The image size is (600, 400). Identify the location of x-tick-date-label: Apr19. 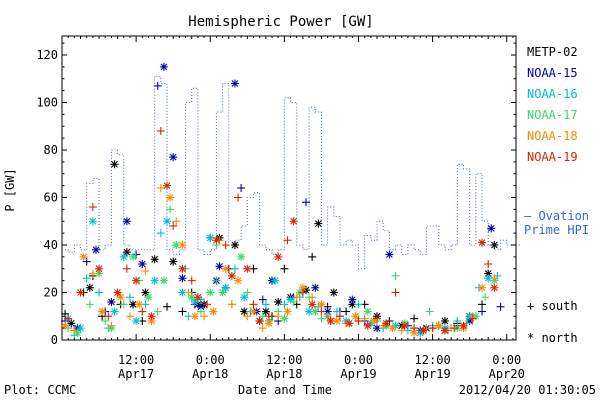
(433, 374).